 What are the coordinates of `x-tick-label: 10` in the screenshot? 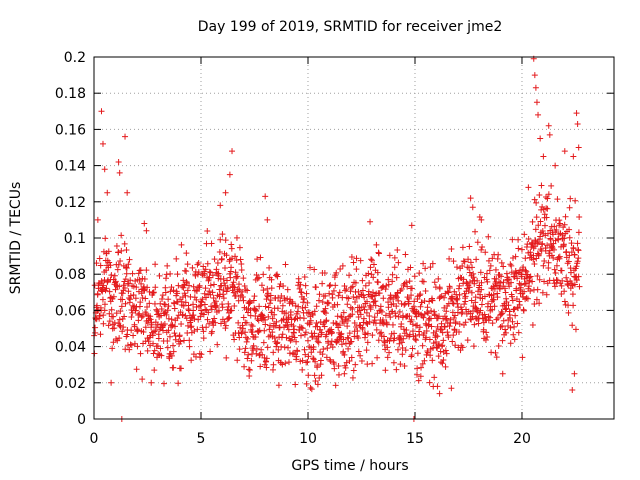 It's located at (308, 439).